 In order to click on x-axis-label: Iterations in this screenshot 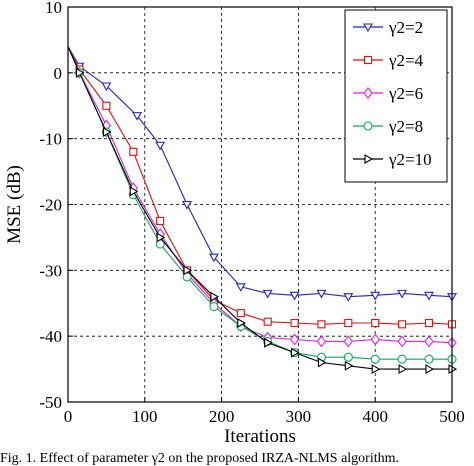, I will do `click(260, 436)`.